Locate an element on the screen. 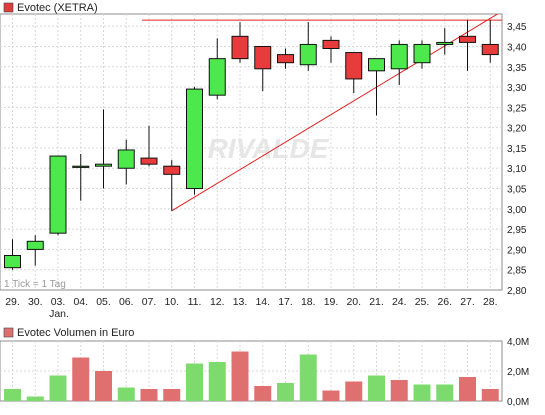 The width and height of the screenshot is (545, 415). volume-y-ticks: 0,0M 2,0M 4,0M is located at coordinates (518, 372).